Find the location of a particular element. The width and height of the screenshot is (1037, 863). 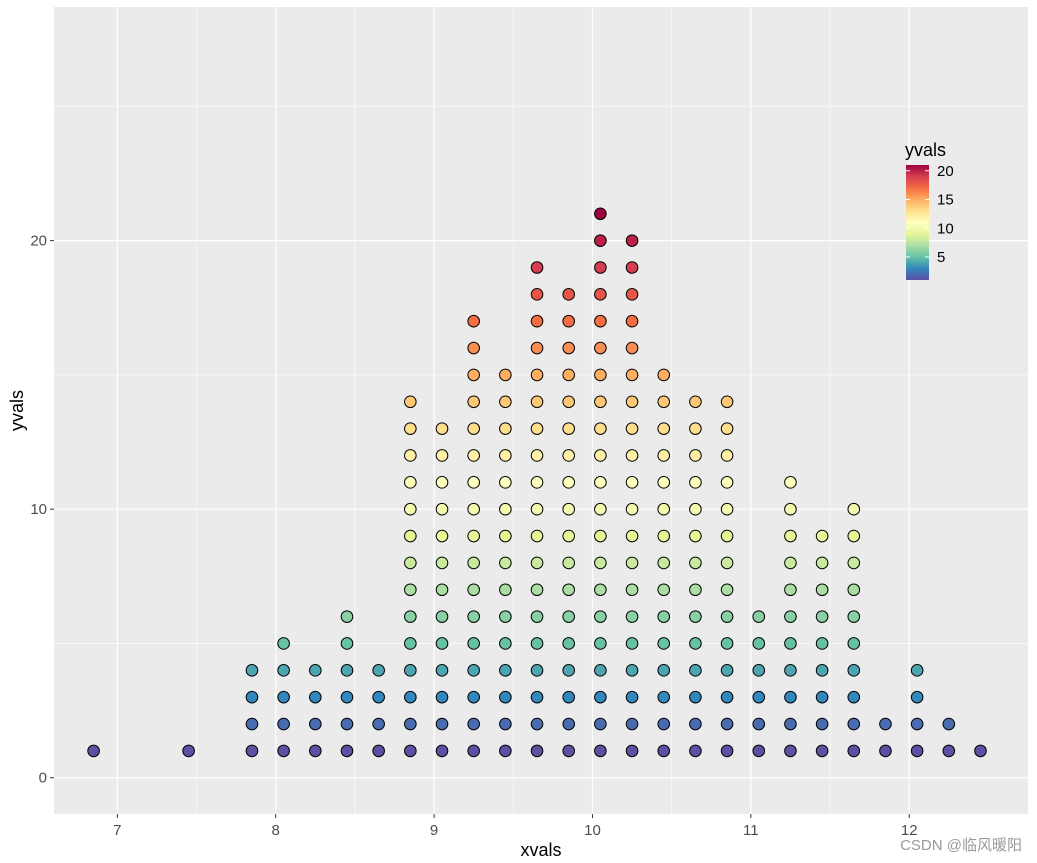

x-tick-label: 9 is located at coordinates (434, 830).